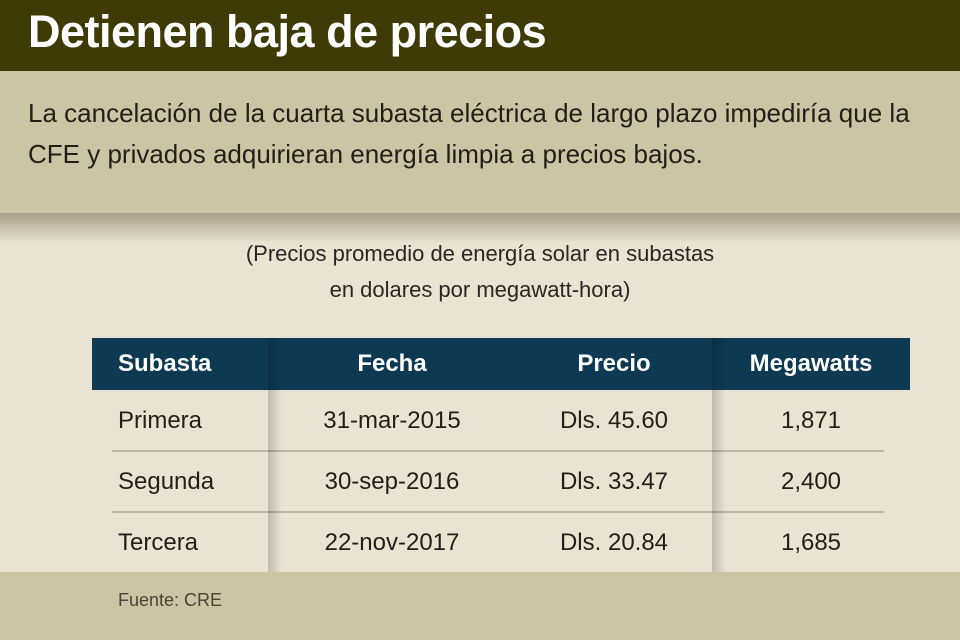 Image resolution: width=960 pixels, height=640 pixels. I want to click on table-cell: Dls. 20.84, so click(614, 542).